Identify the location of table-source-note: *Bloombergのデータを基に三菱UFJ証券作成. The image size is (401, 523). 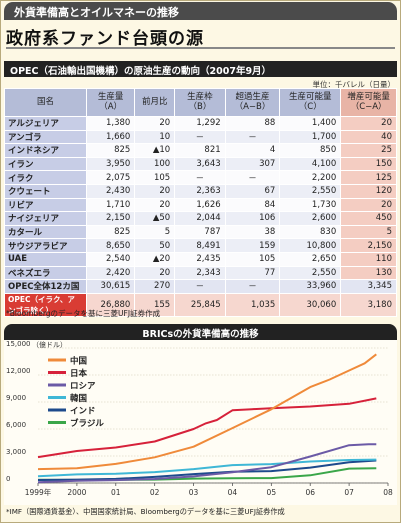
(83, 313).